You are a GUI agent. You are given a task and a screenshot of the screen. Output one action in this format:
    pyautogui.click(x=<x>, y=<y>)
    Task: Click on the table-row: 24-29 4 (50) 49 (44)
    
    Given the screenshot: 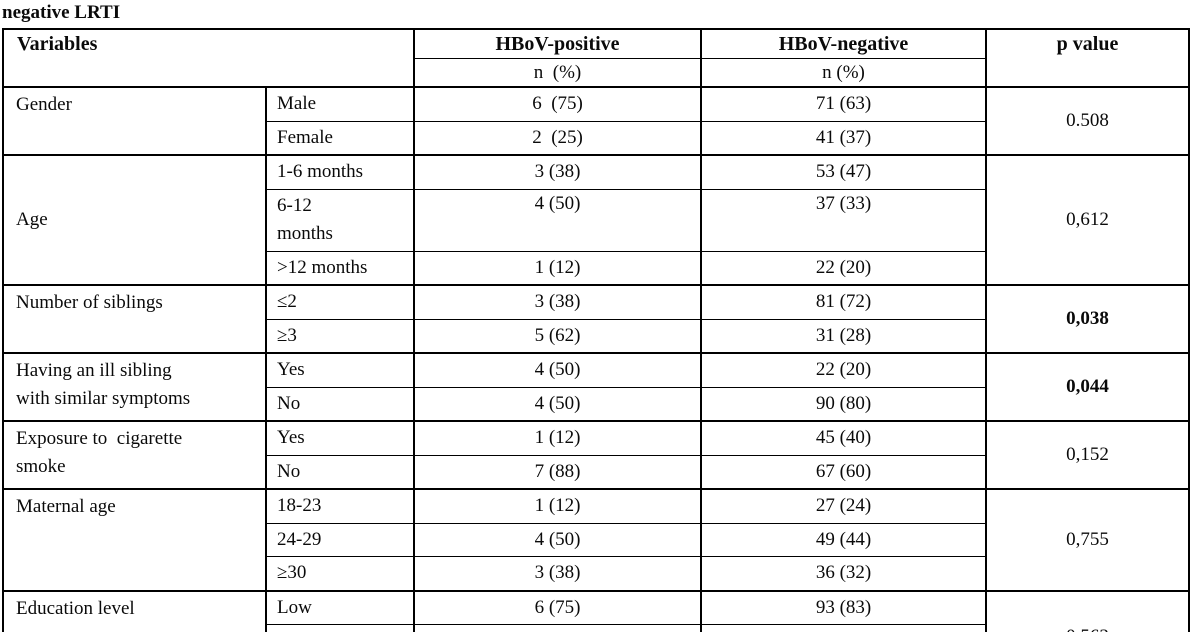 What is the action you would take?
    pyautogui.click(x=596, y=539)
    